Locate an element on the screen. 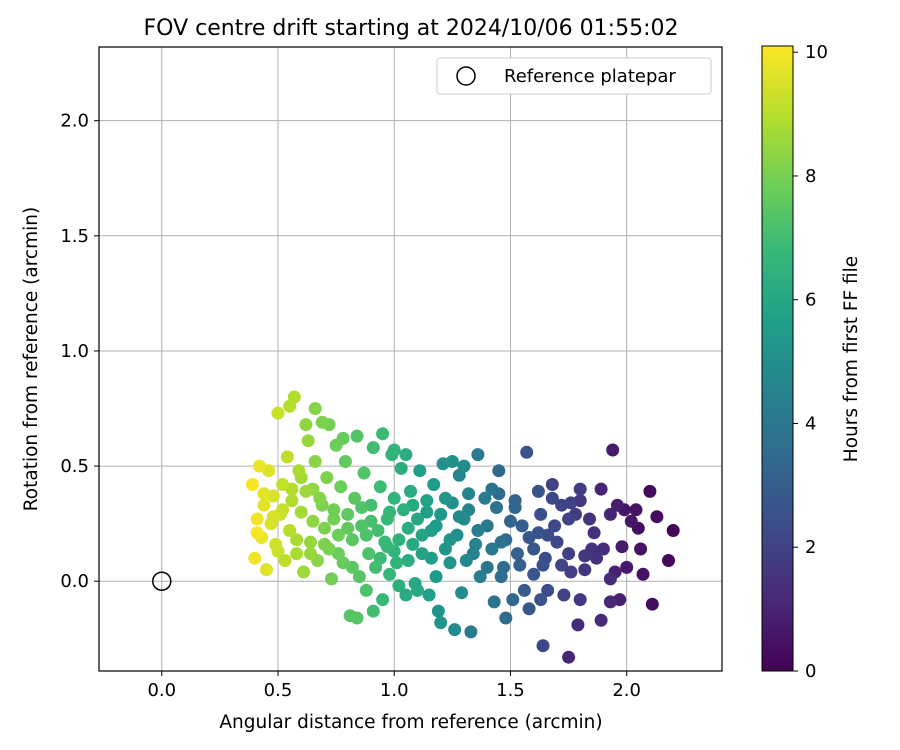 Image resolution: width=900 pixels, height=750 pixels. y-tick-label: 0.0 is located at coordinates (74, 581).